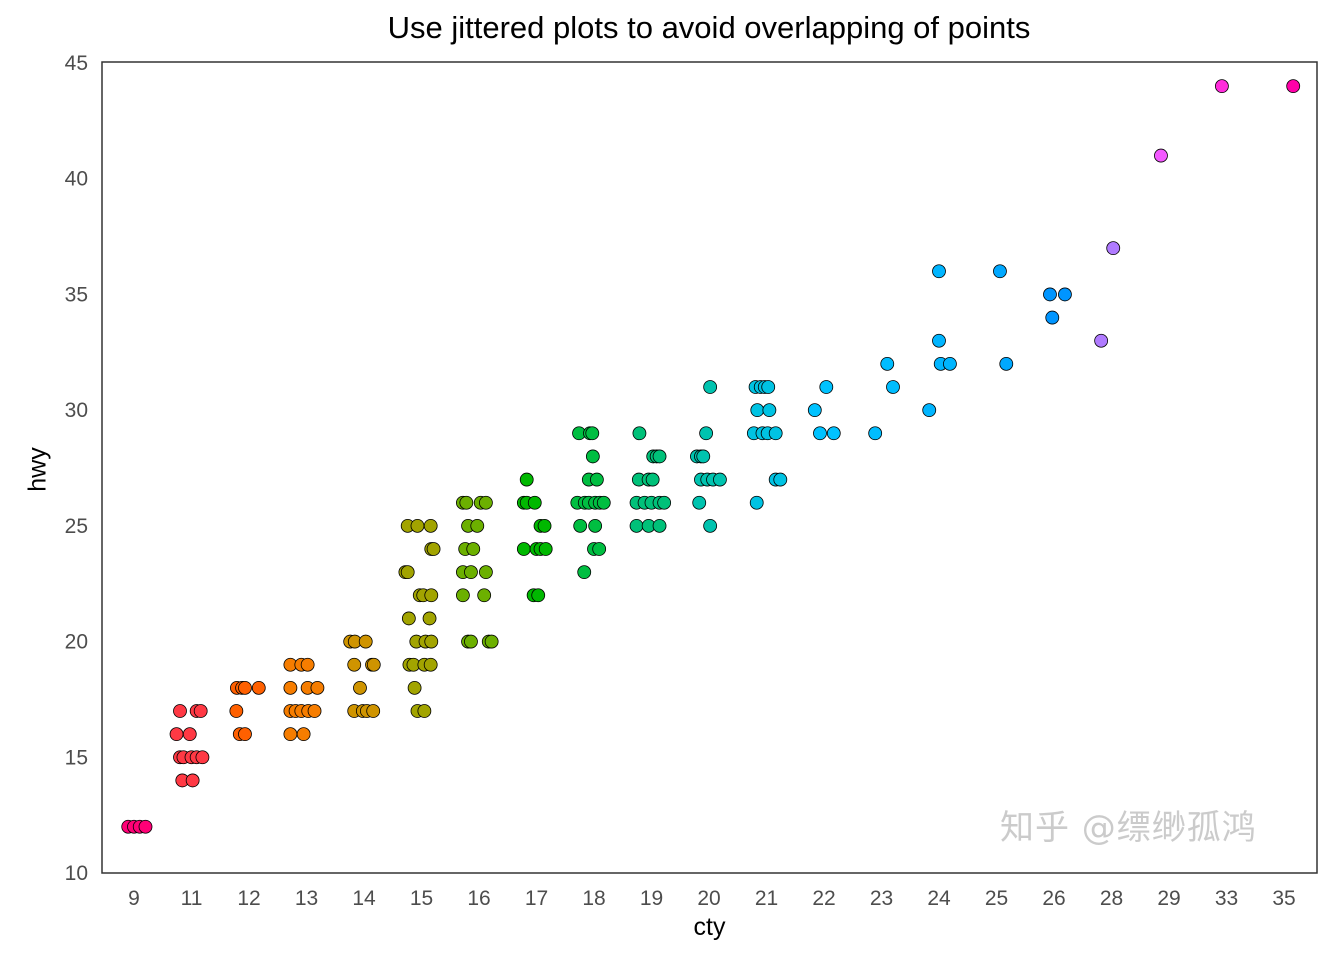 The width and height of the screenshot is (1344, 960). Describe the element at coordinates (76, 757) in the screenshot. I see `y-tick-label: 15` at that location.